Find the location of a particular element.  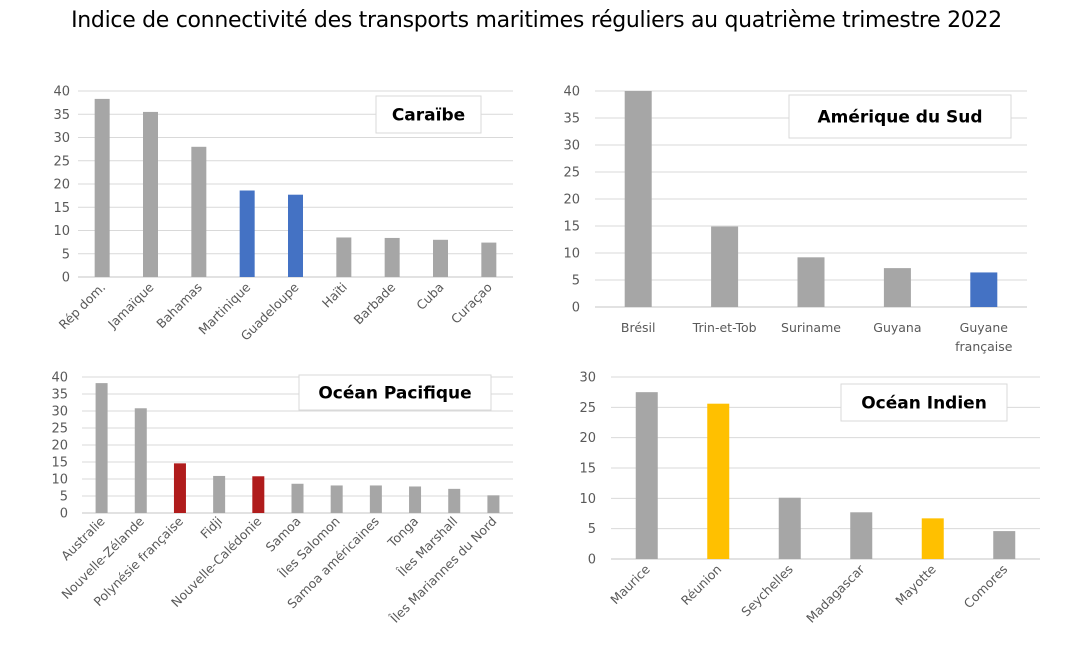

x-tick-label: Seychelles is located at coordinates (767, 591).